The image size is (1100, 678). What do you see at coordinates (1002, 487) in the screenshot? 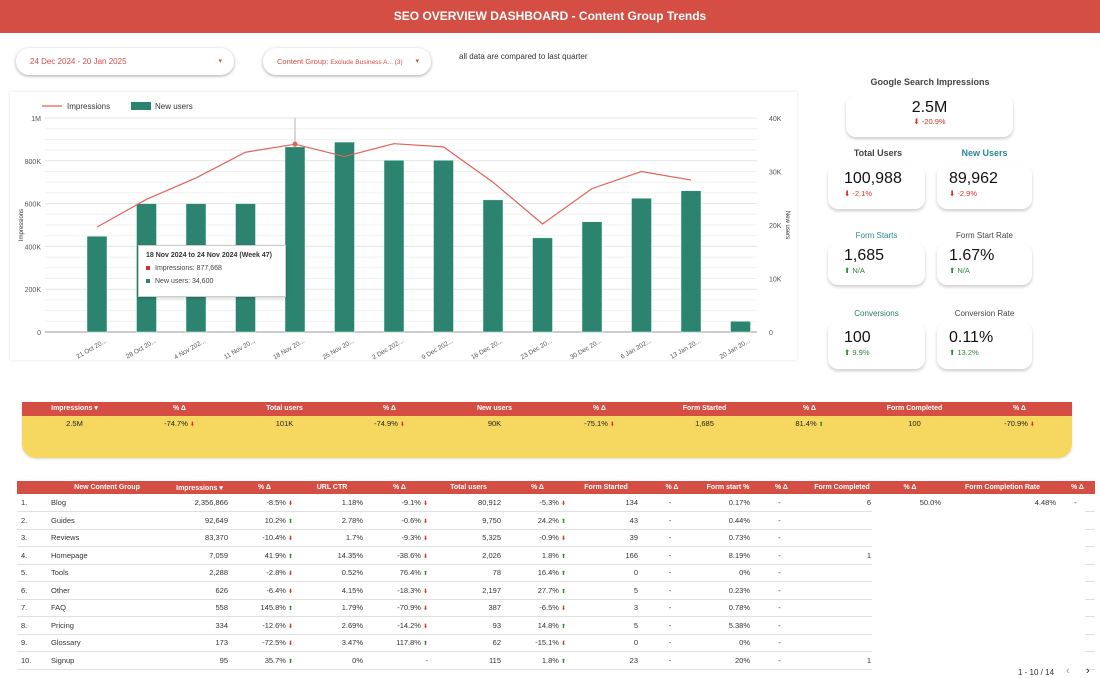
I see `column-header: Form Completion Rate` at bounding box center [1002, 487].